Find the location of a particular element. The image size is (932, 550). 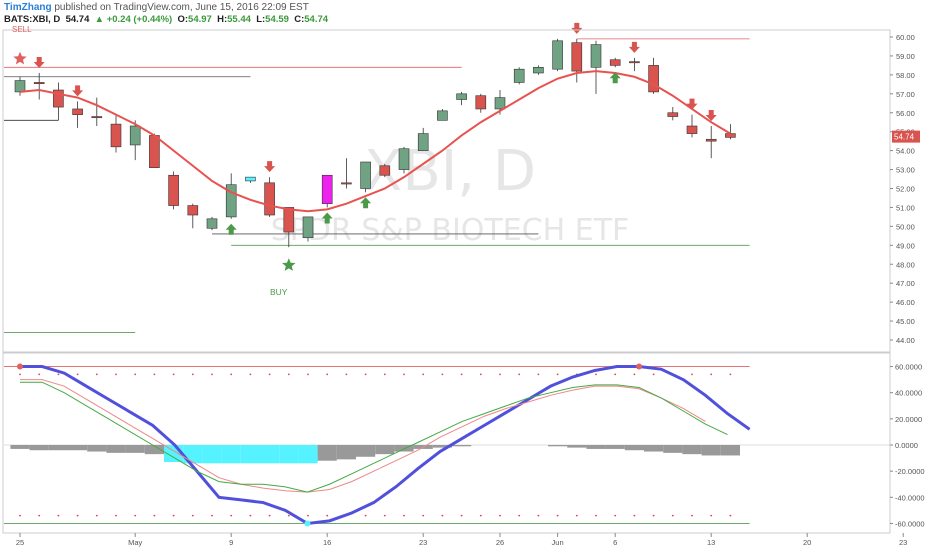

price-tick-label: 52.00 is located at coordinates (905, 189).